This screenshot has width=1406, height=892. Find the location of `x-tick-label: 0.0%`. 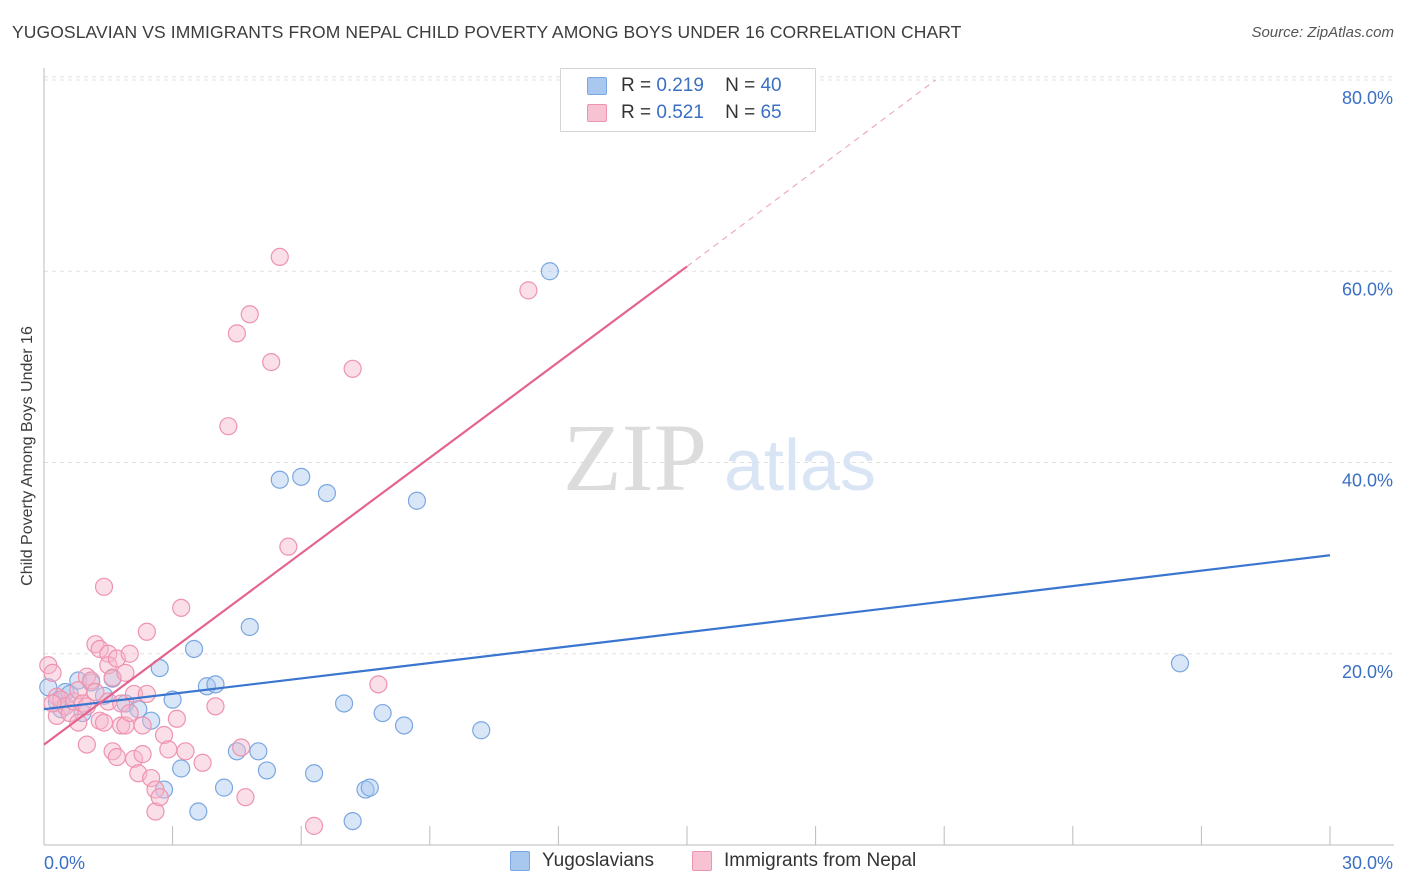

x-tick-label: 0.0% is located at coordinates (64, 863).